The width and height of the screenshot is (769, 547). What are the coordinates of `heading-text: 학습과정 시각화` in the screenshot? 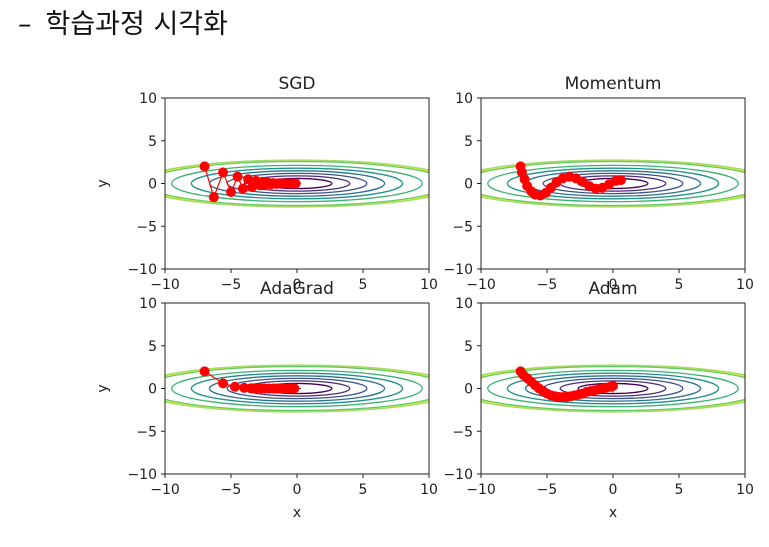 It's located at (136, 24).